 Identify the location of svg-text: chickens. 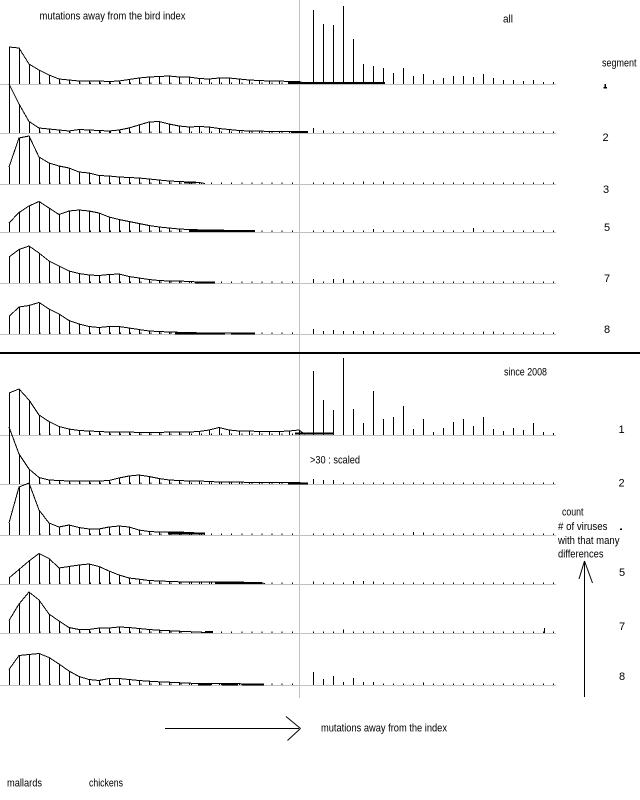
(106, 784).